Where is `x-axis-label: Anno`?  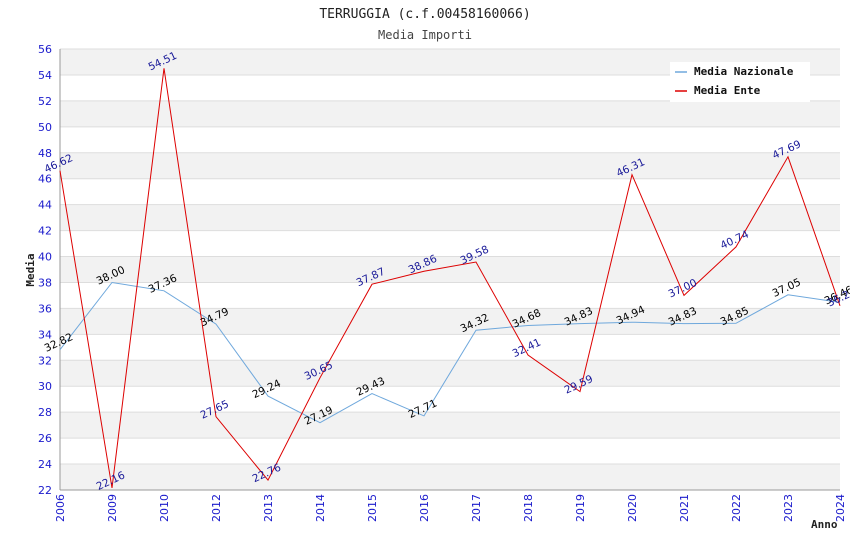
x-axis-label: Anno is located at coordinates (824, 524).